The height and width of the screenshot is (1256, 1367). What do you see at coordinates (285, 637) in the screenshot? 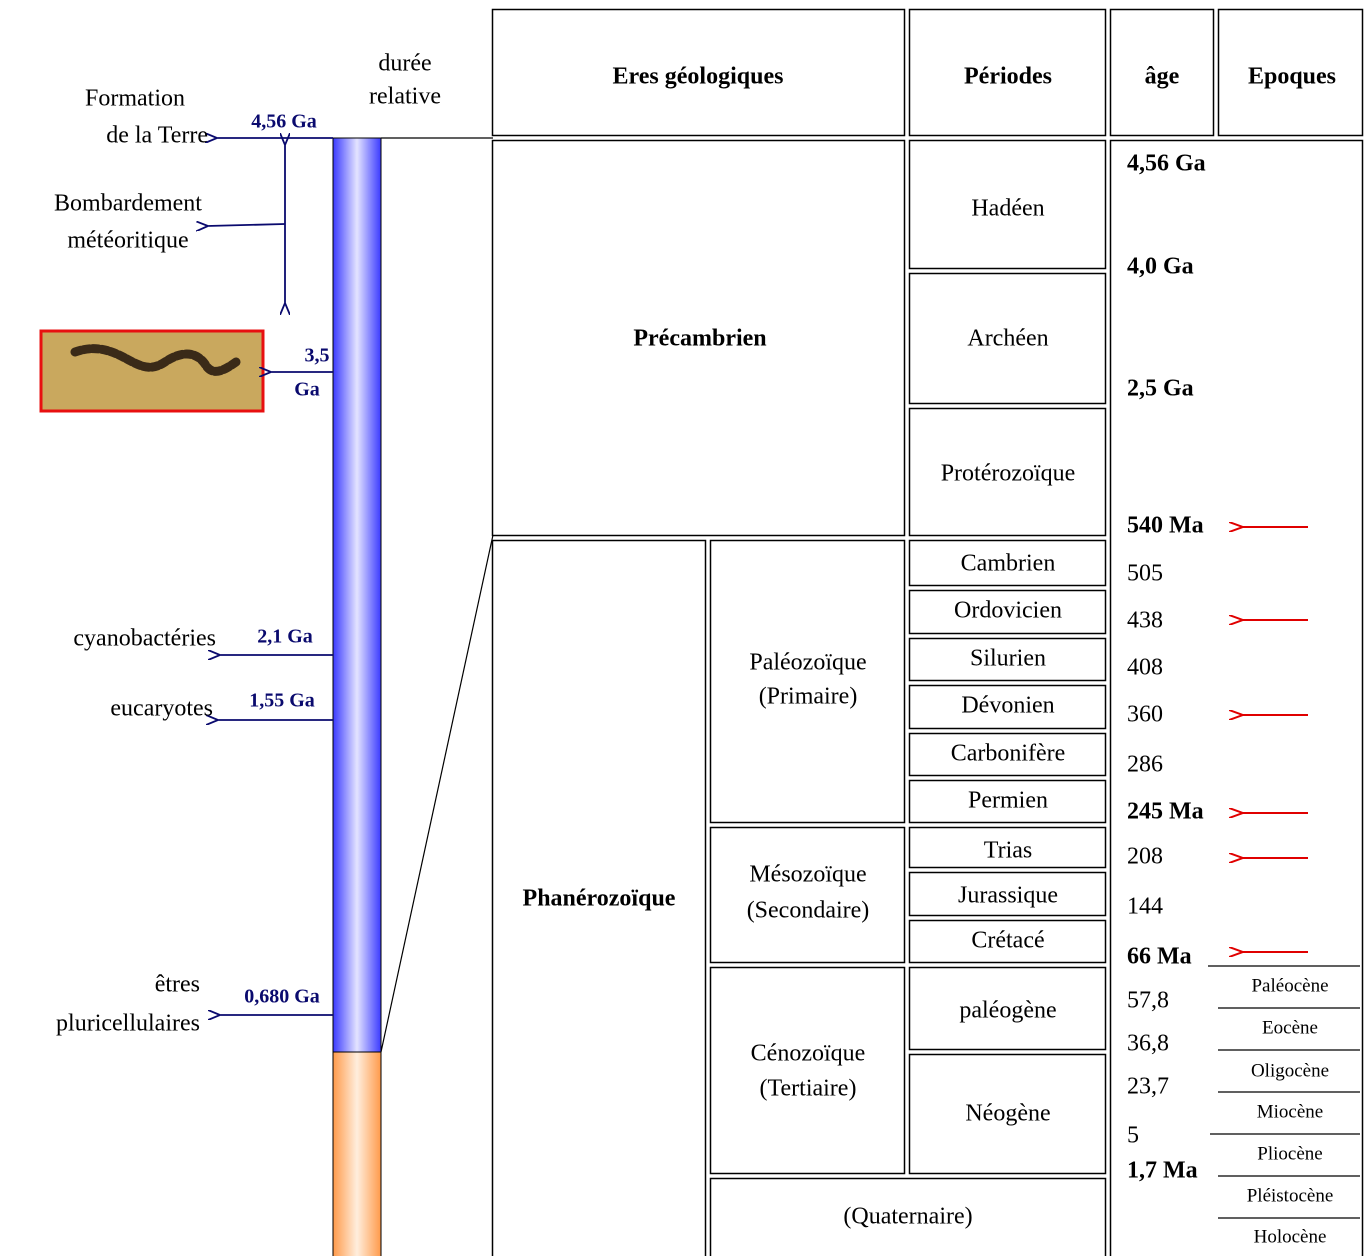
I see `event-age: 2,1 Ga` at bounding box center [285, 637].